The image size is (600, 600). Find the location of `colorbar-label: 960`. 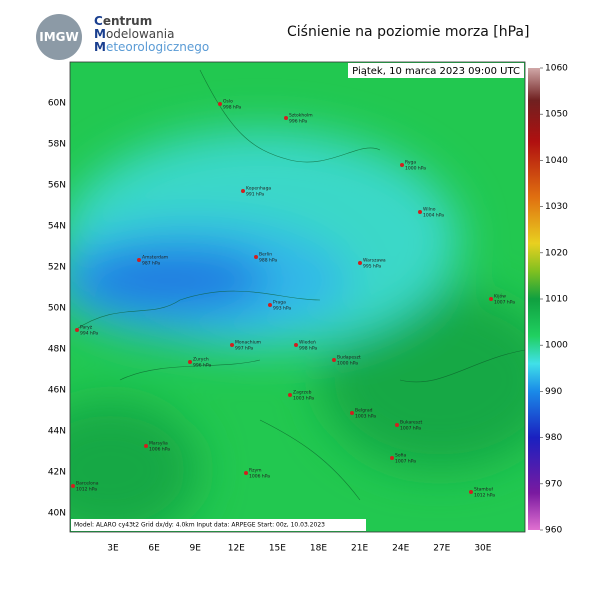

colorbar-label: 960 is located at coordinates (553, 531).